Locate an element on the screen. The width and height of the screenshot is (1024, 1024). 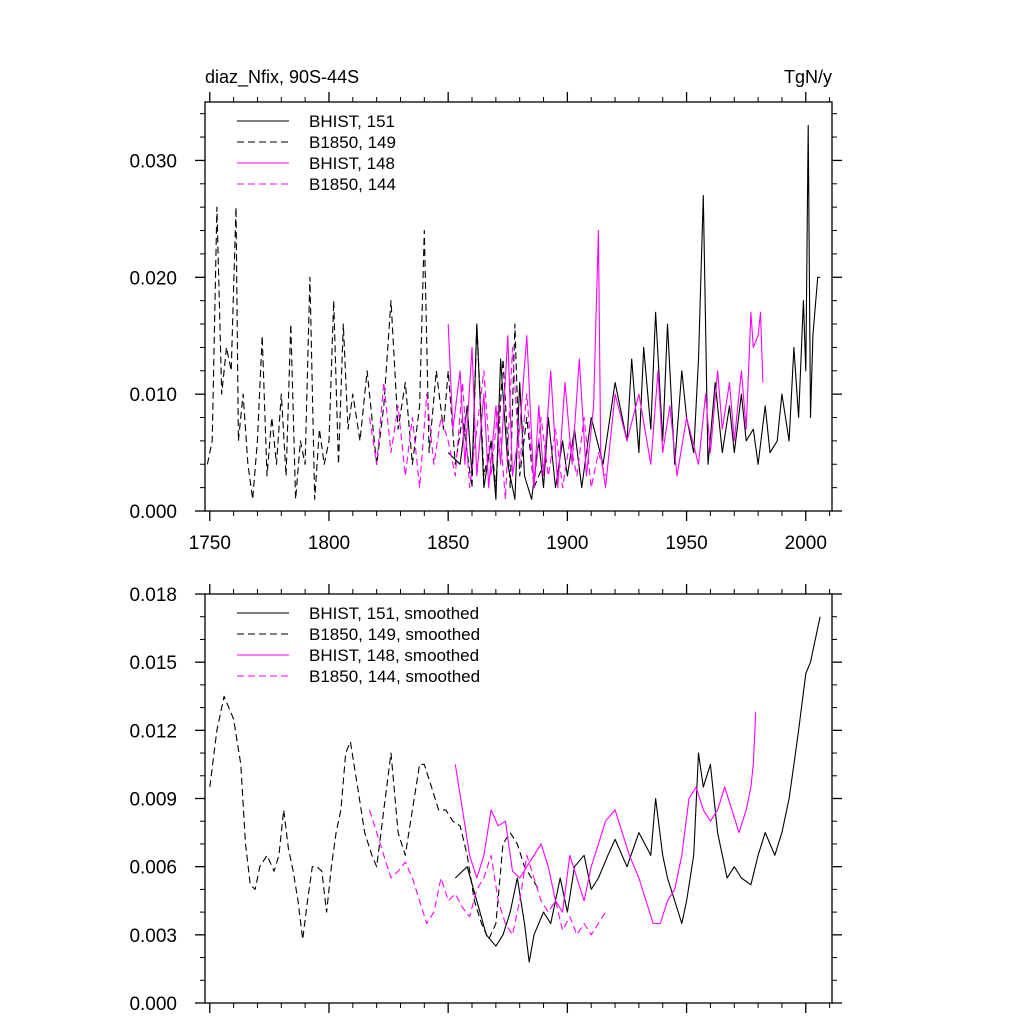
legend-label-1: BHIST, 151, smoothed is located at coordinates (394, 613).